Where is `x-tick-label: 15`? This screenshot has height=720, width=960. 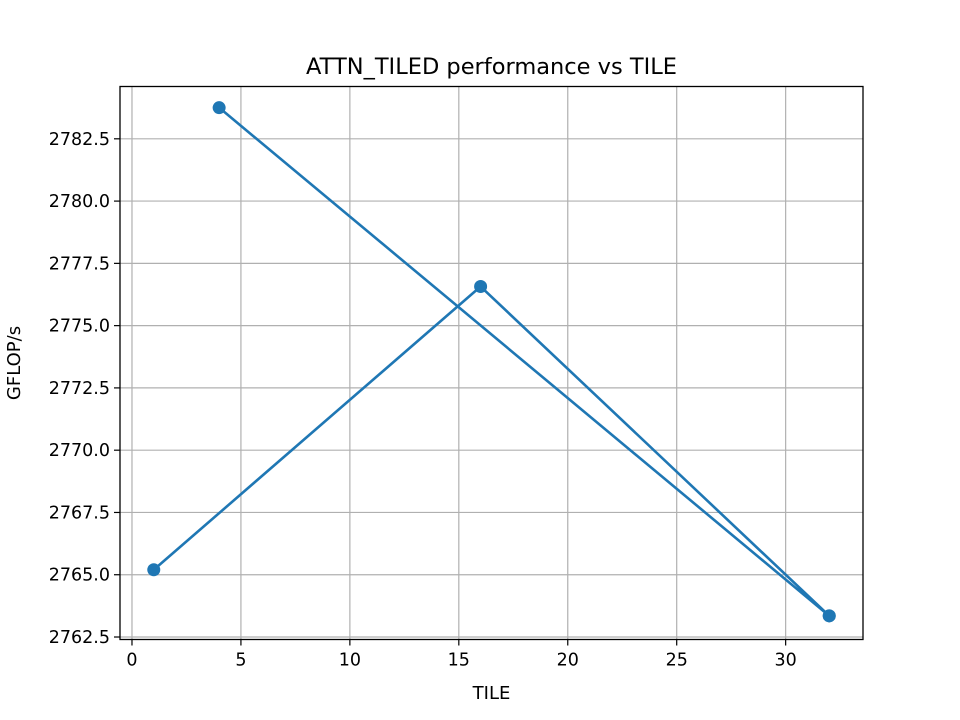
x-tick-label: 15 is located at coordinates (459, 661).